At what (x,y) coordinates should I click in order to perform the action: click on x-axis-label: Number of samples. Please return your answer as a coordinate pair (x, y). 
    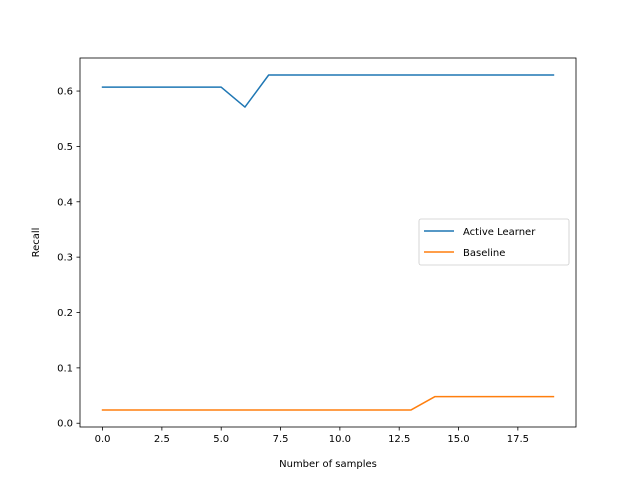
    Looking at the image, I should click on (328, 464).